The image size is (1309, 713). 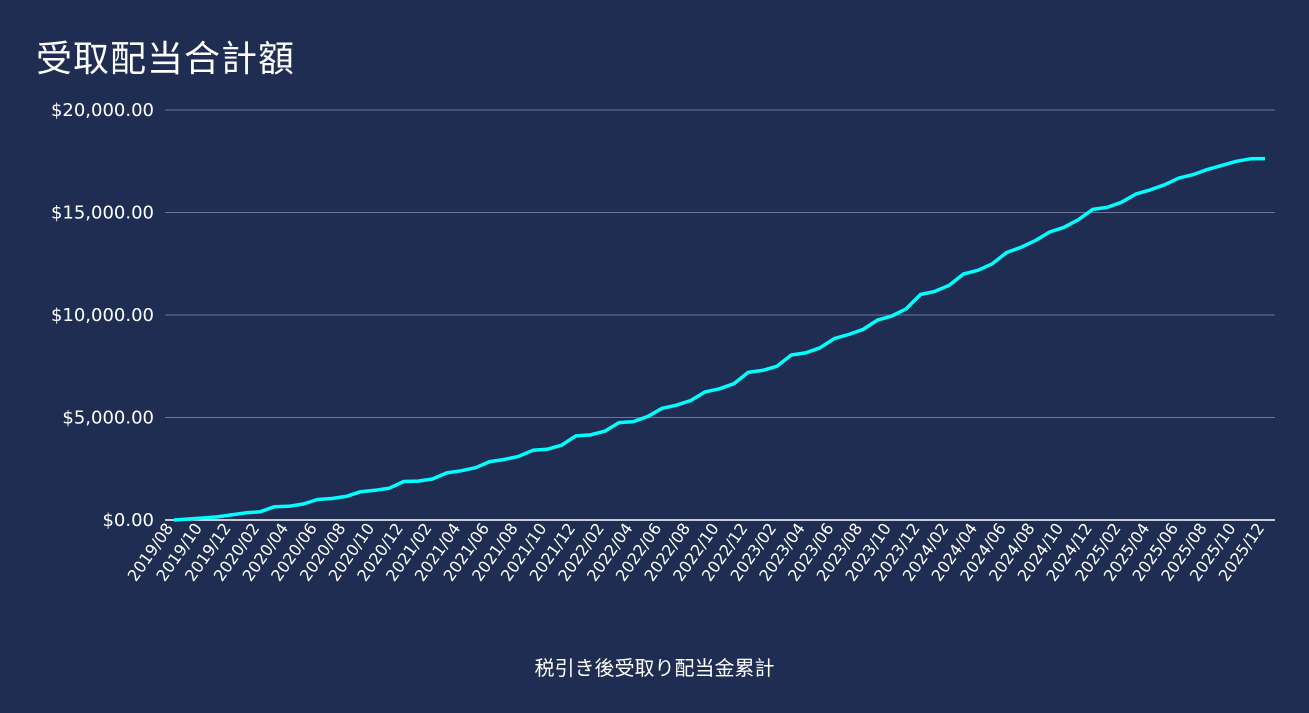 I want to click on chart-title: 受取配当合計額, so click(x=166, y=59).